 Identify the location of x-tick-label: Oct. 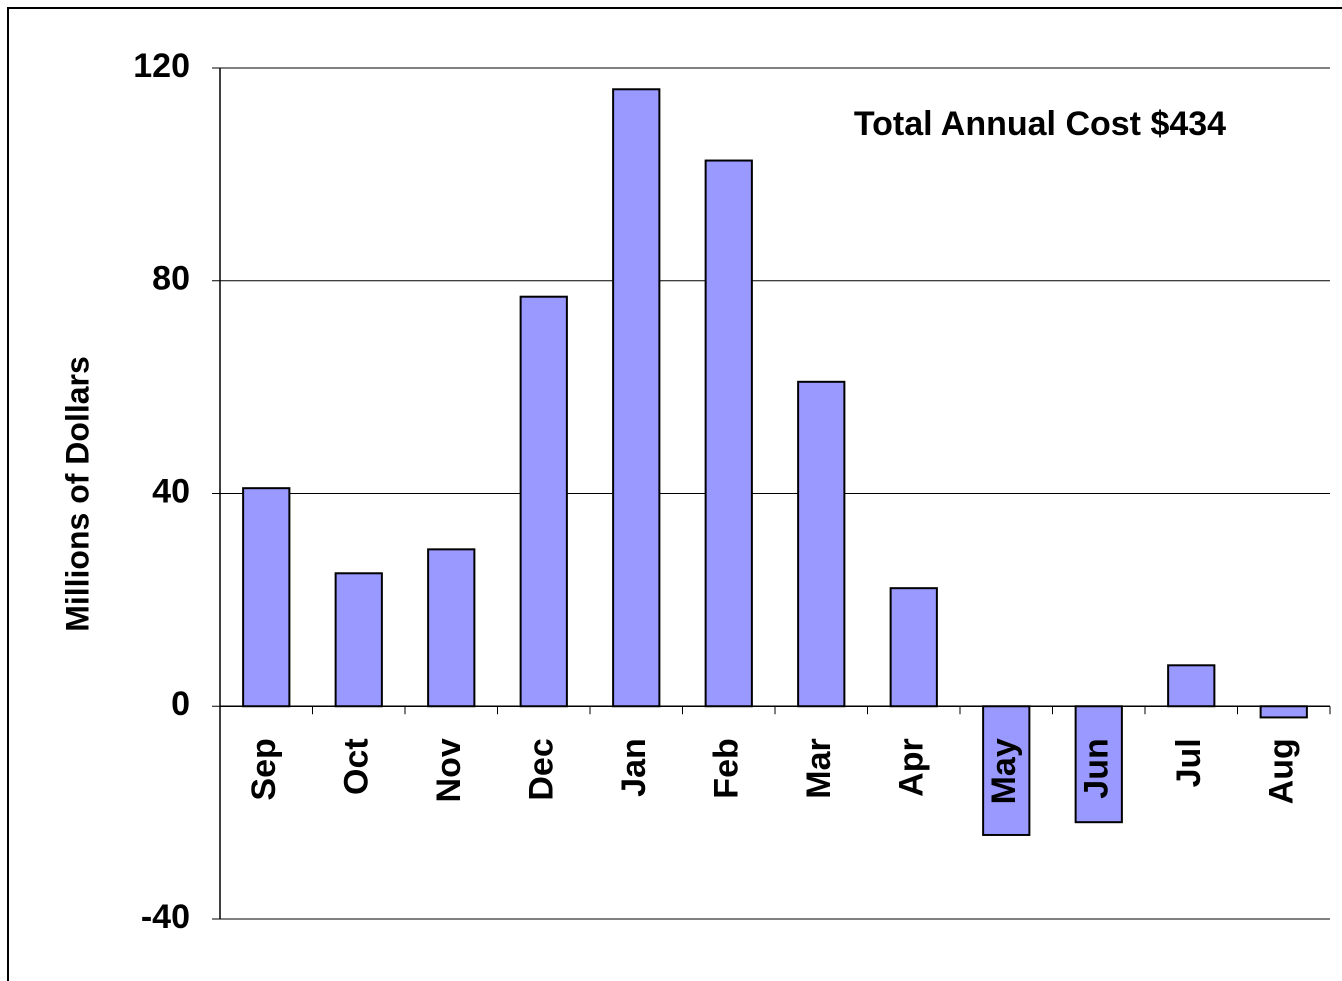
(357, 766).